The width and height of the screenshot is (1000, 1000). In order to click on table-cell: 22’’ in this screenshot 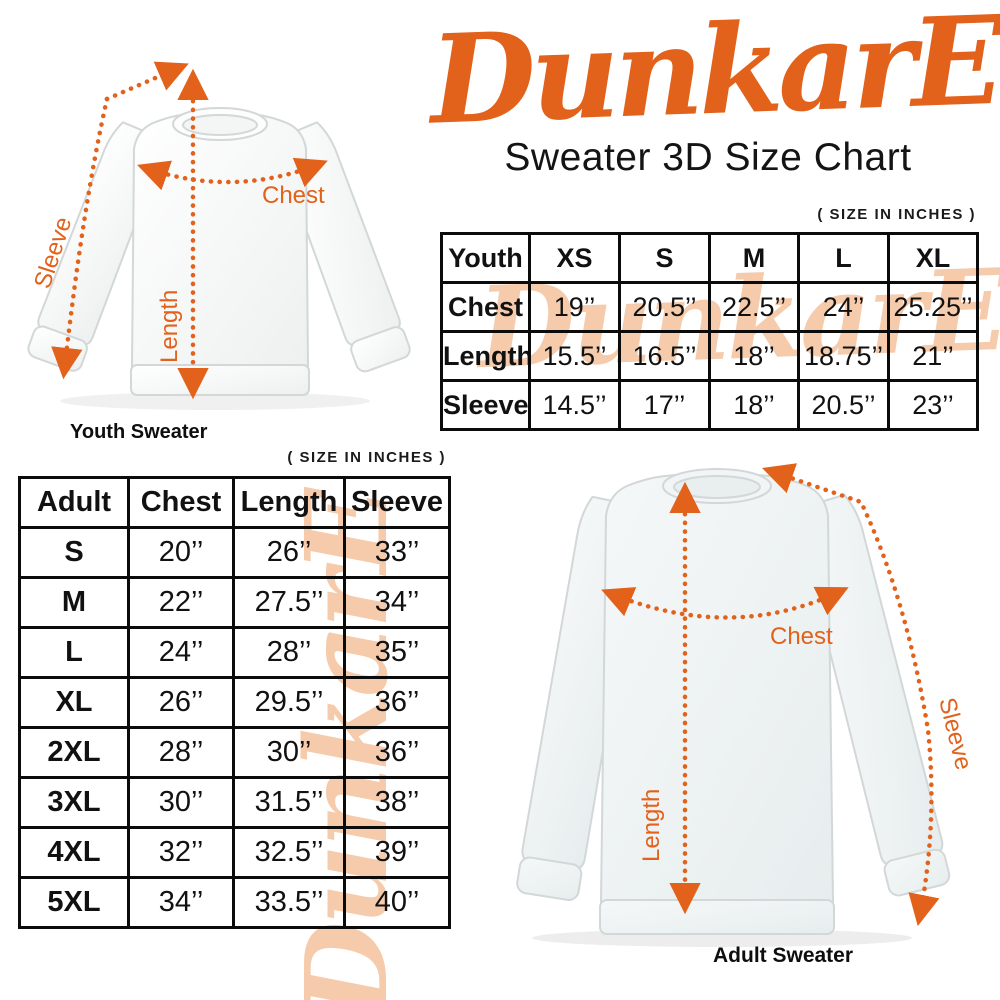, I will do `click(181, 602)`.